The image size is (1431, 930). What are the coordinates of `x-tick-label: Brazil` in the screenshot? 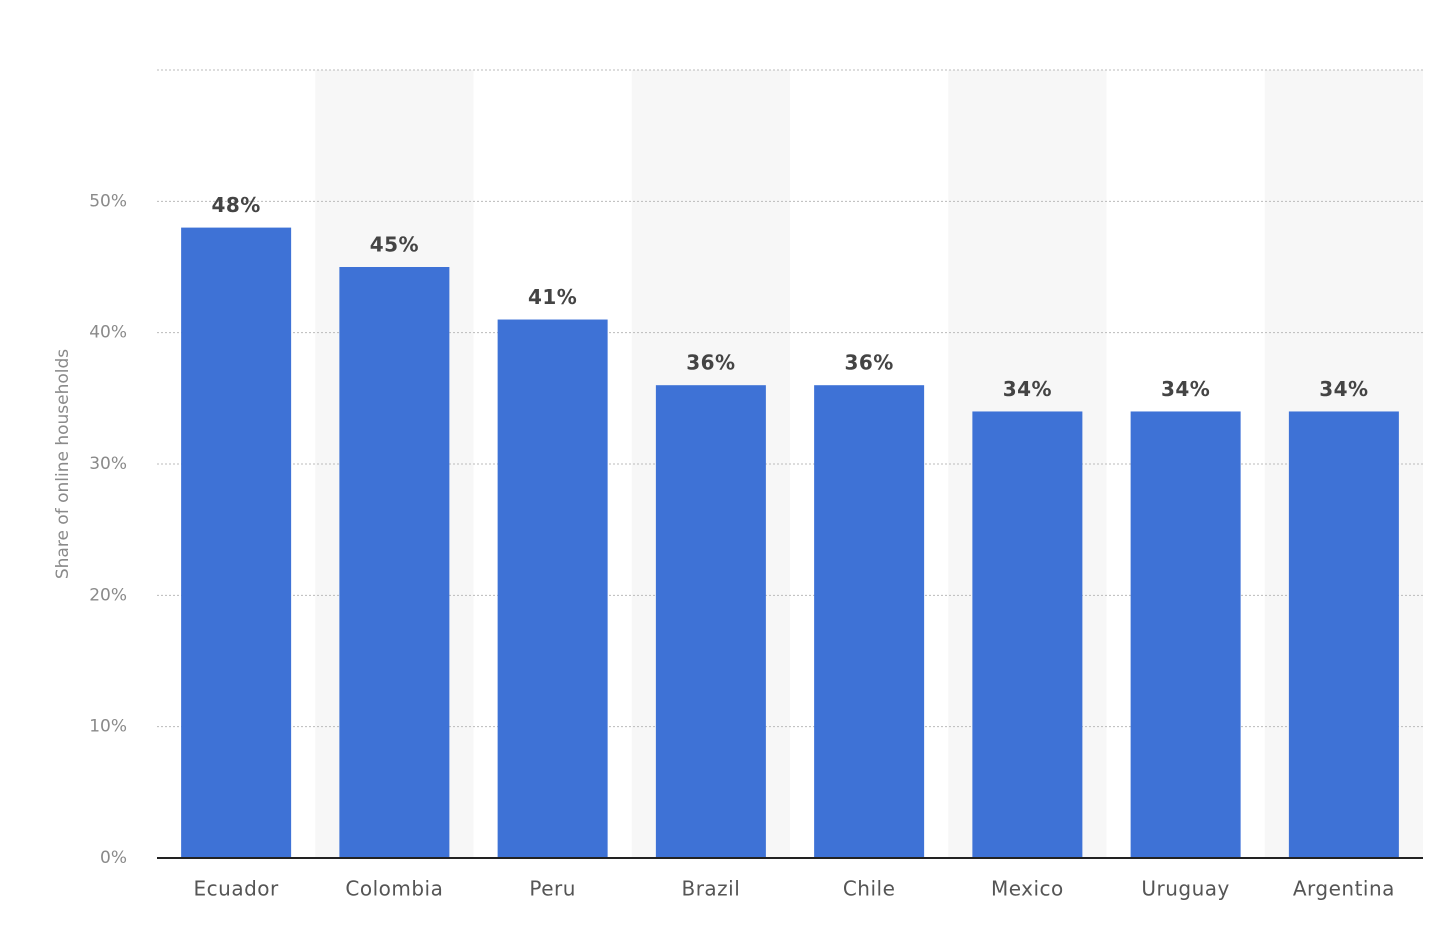 It's located at (710, 889).